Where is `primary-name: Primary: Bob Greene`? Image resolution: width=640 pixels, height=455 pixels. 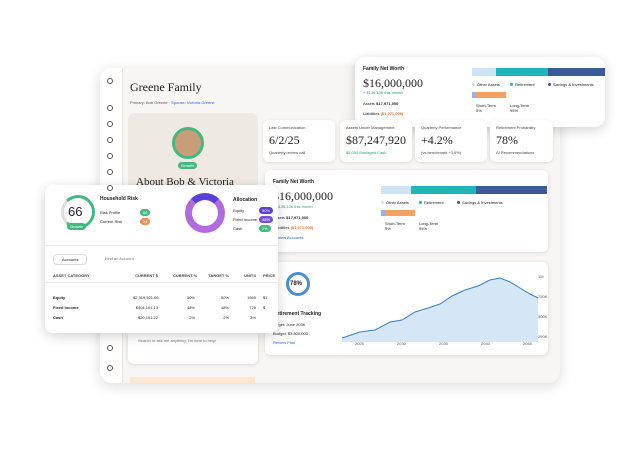
primary-name: Primary: Bob Greene is located at coordinates (149, 102).